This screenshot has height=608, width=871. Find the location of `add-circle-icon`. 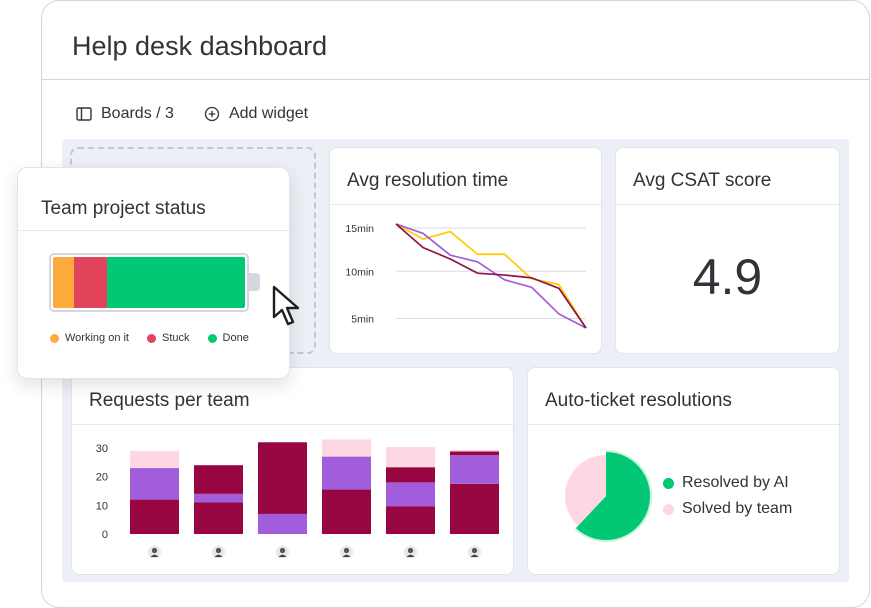

add-circle-icon is located at coordinates (212, 114).